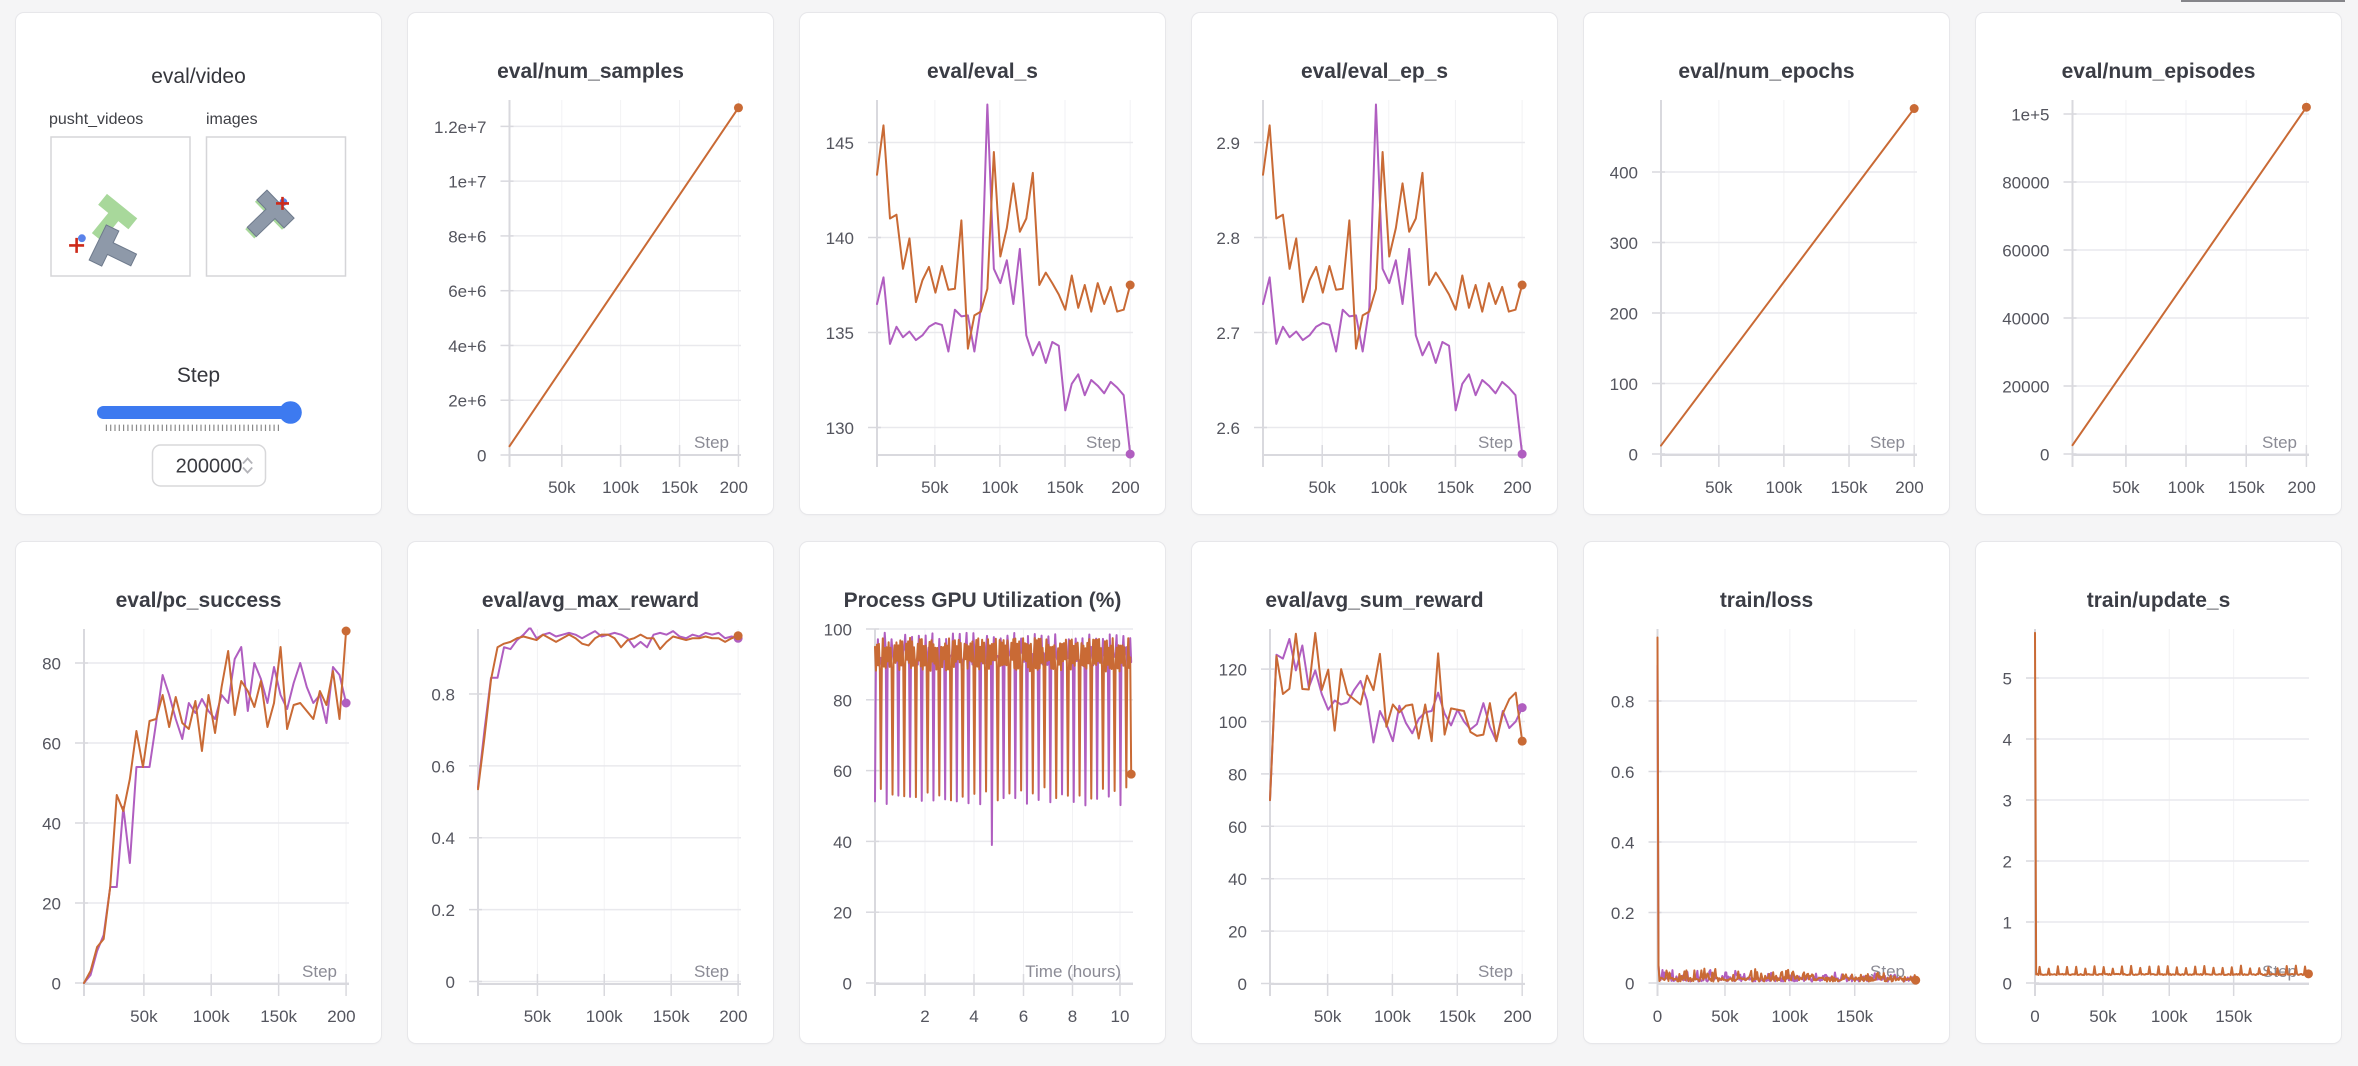  What do you see at coordinates (199, 600) in the screenshot?
I see `svg-text: eval/pc_success` at bounding box center [199, 600].